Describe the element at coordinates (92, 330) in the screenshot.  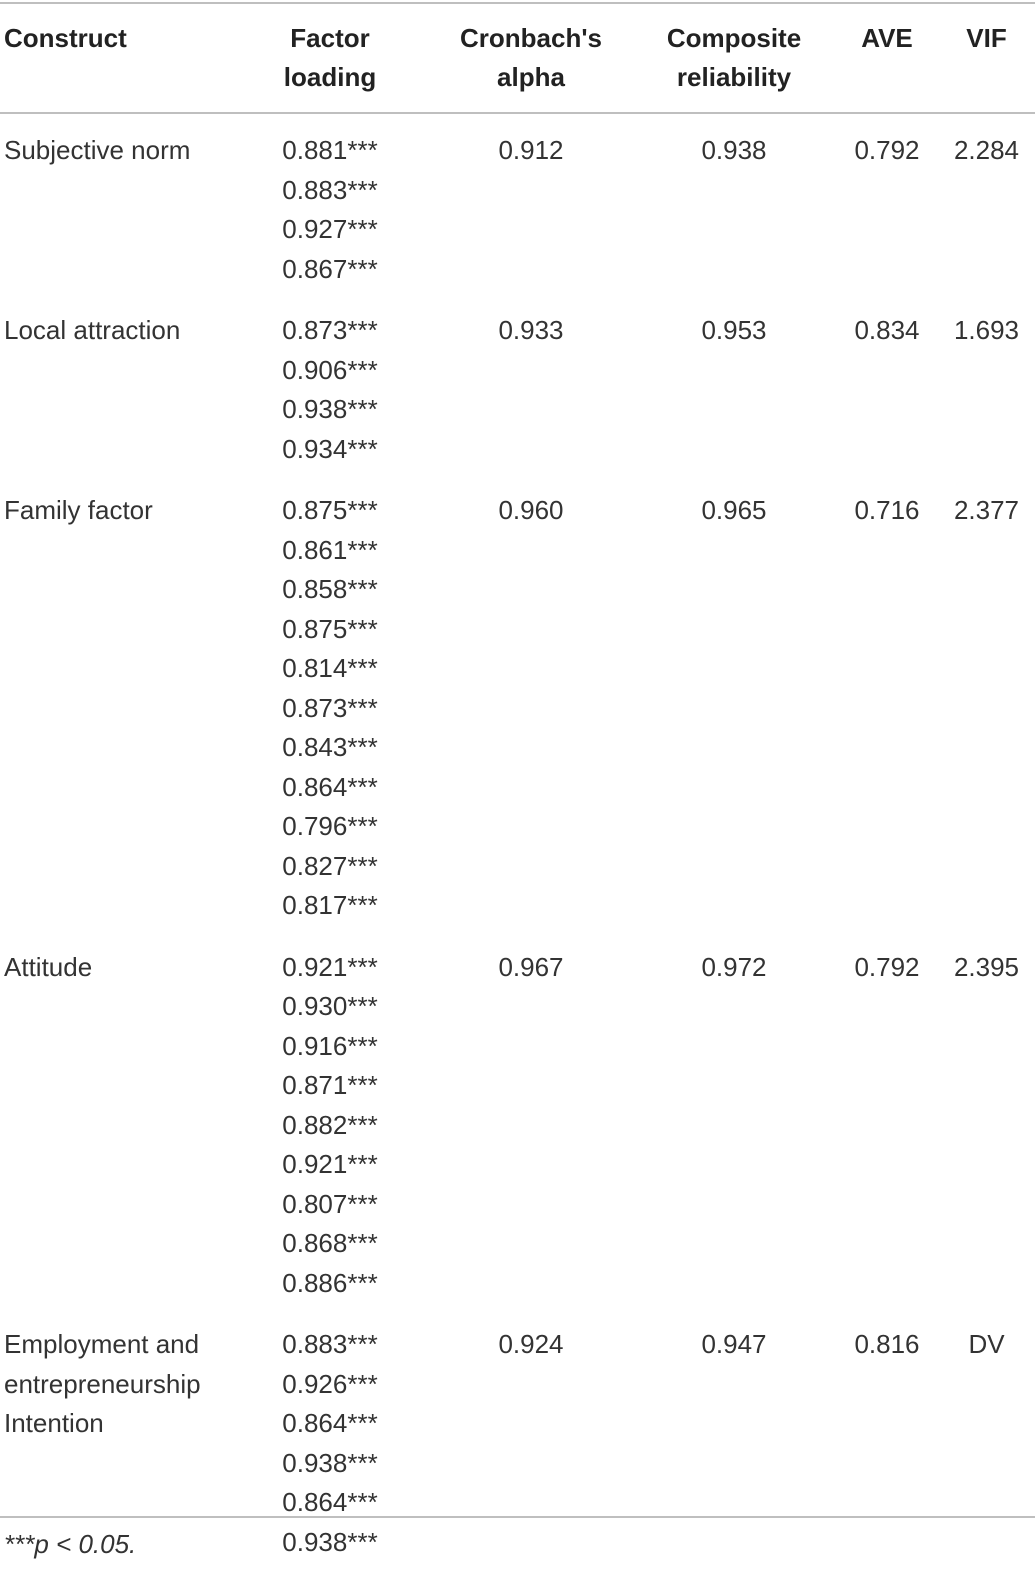
I see `construct-name: Local attraction` at that location.